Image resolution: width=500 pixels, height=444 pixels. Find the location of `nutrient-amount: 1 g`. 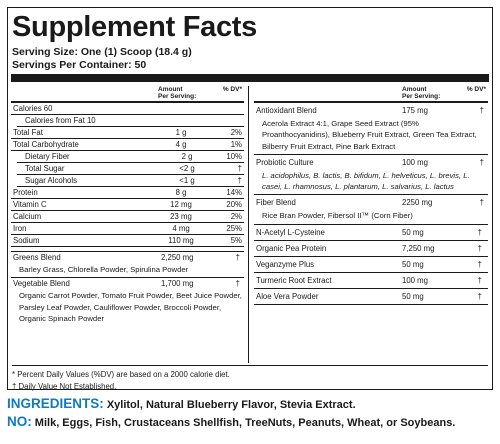

nutrient-amount: 1 g is located at coordinates (181, 132).